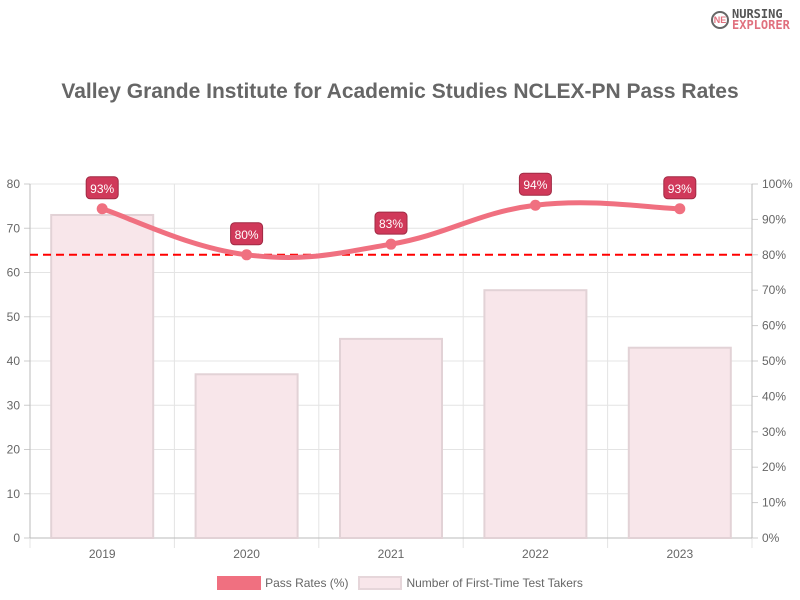 Image resolution: width=800 pixels, height=600 pixels. Describe the element at coordinates (771, 538) in the screenshot. I see `right-tick-label: 0%` at that location.